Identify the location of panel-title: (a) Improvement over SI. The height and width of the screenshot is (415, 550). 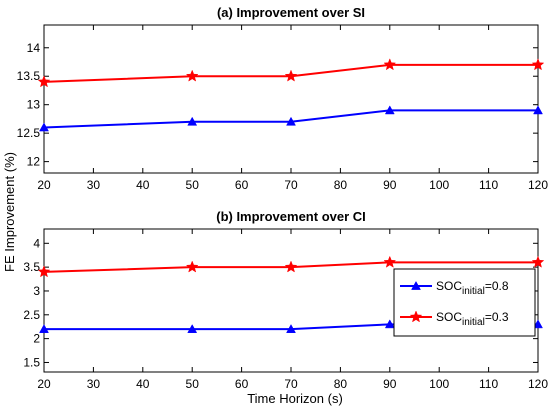
(291, 12).